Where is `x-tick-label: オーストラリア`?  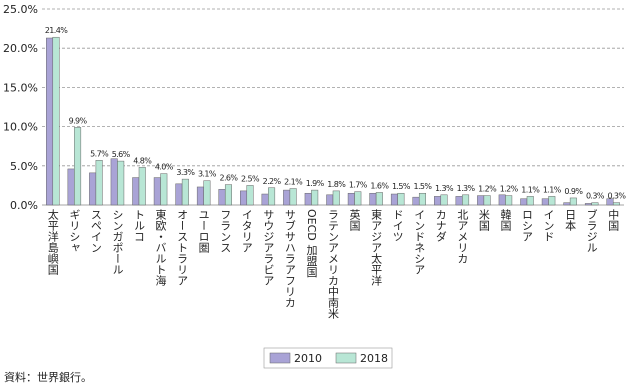
x-tick-label: オーストラリア is located at coordinates (182, 247).